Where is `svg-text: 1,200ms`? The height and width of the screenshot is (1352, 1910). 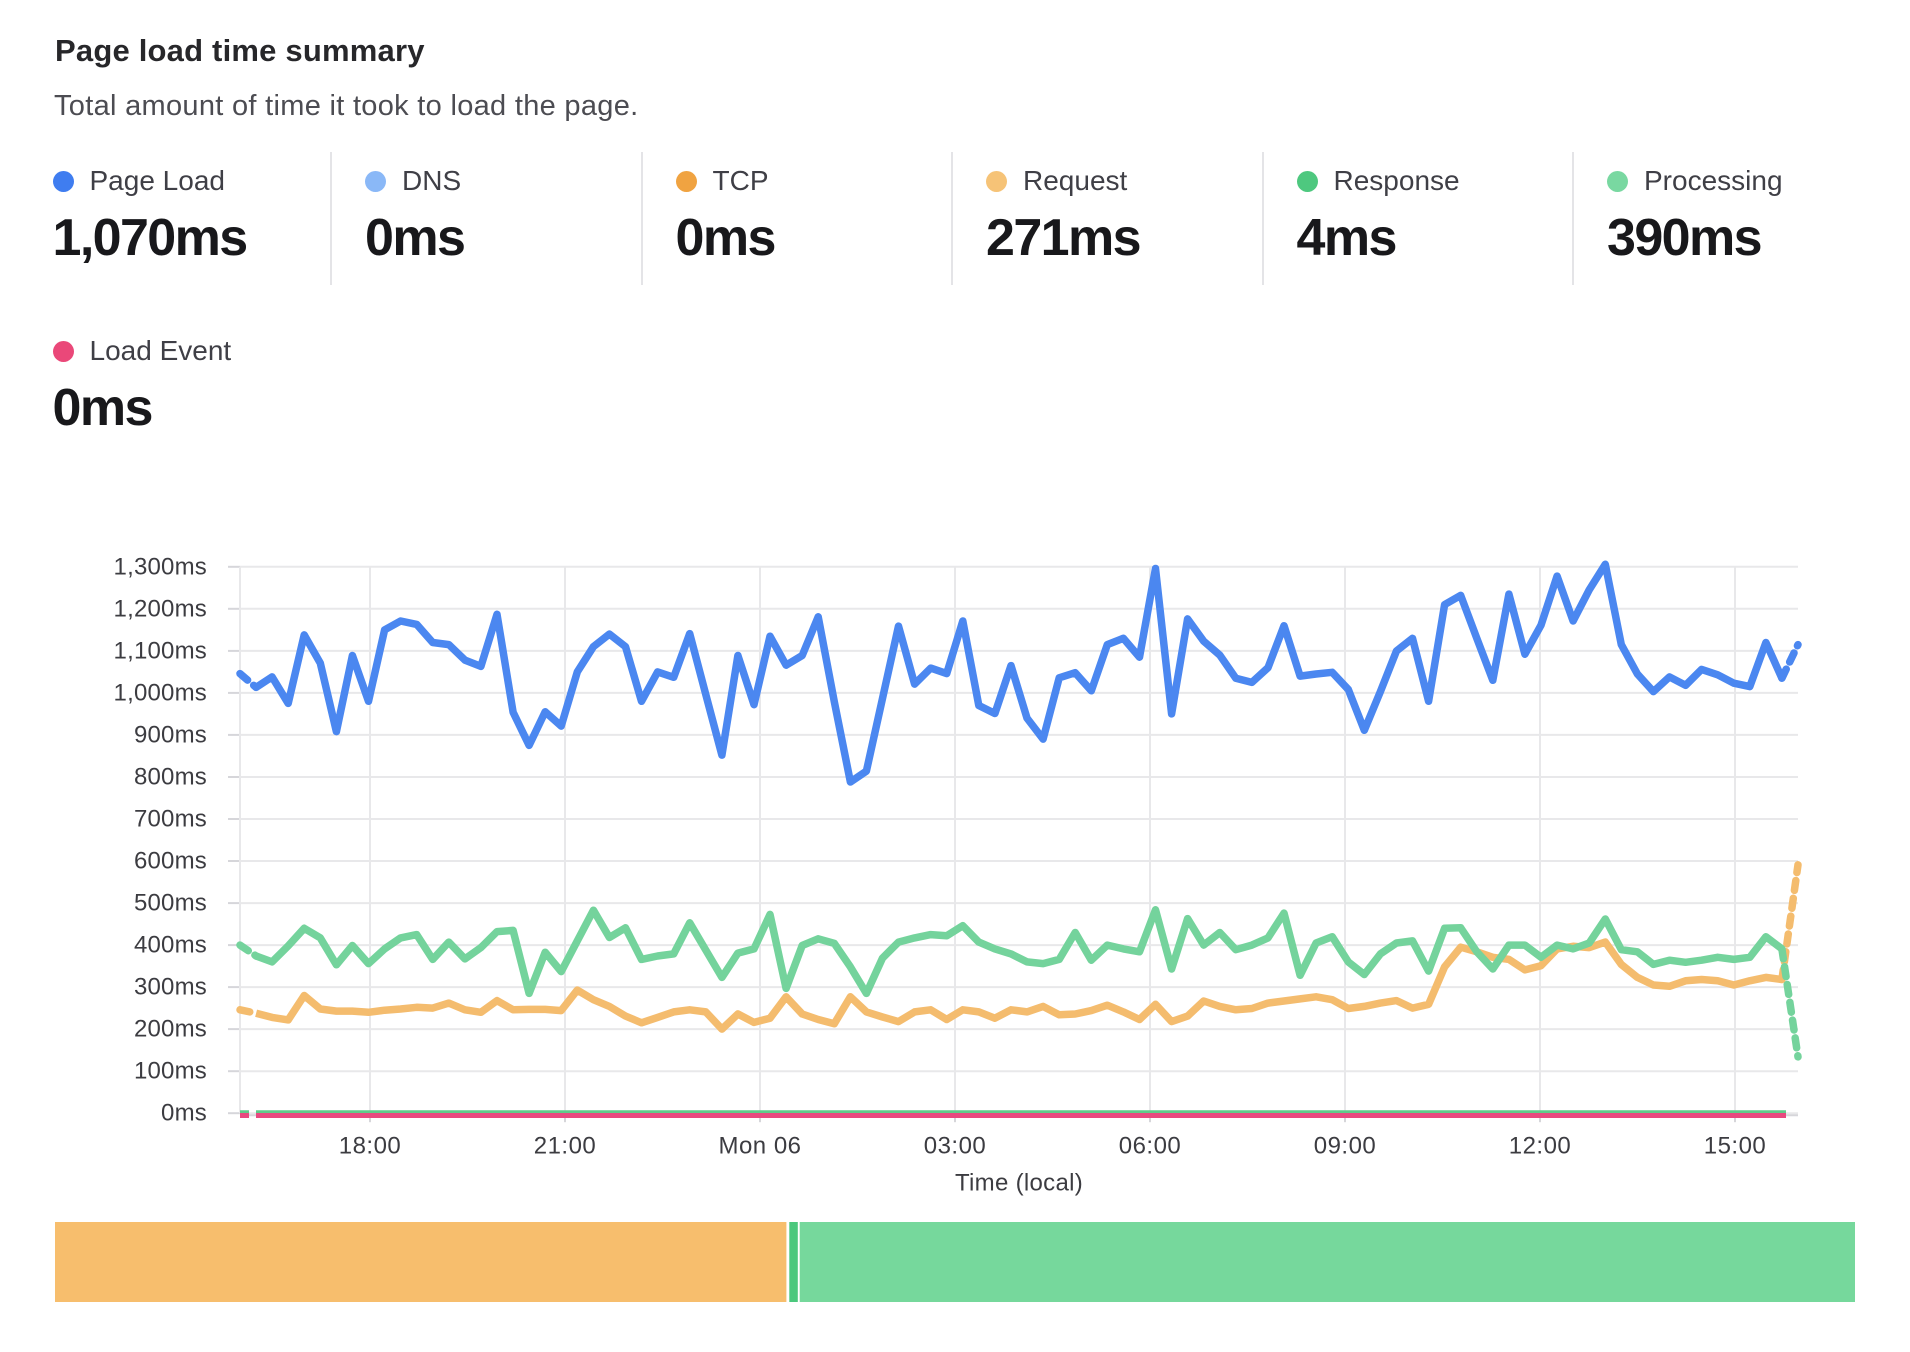
svg-text: 1,200ms is located at coordinates (160, 608).